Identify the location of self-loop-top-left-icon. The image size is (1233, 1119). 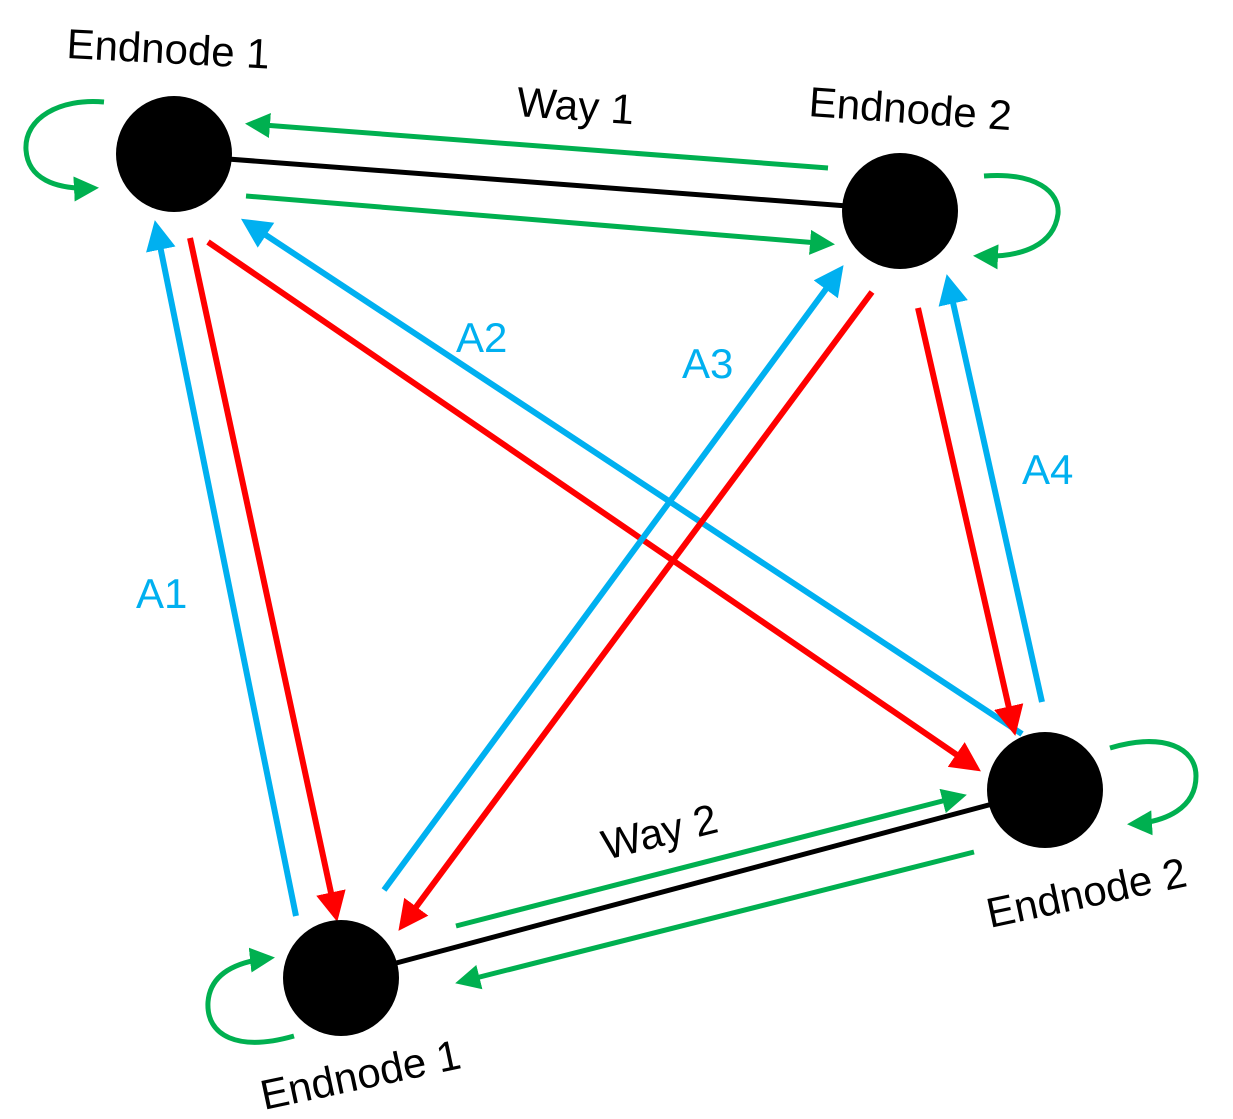
(64, 150).